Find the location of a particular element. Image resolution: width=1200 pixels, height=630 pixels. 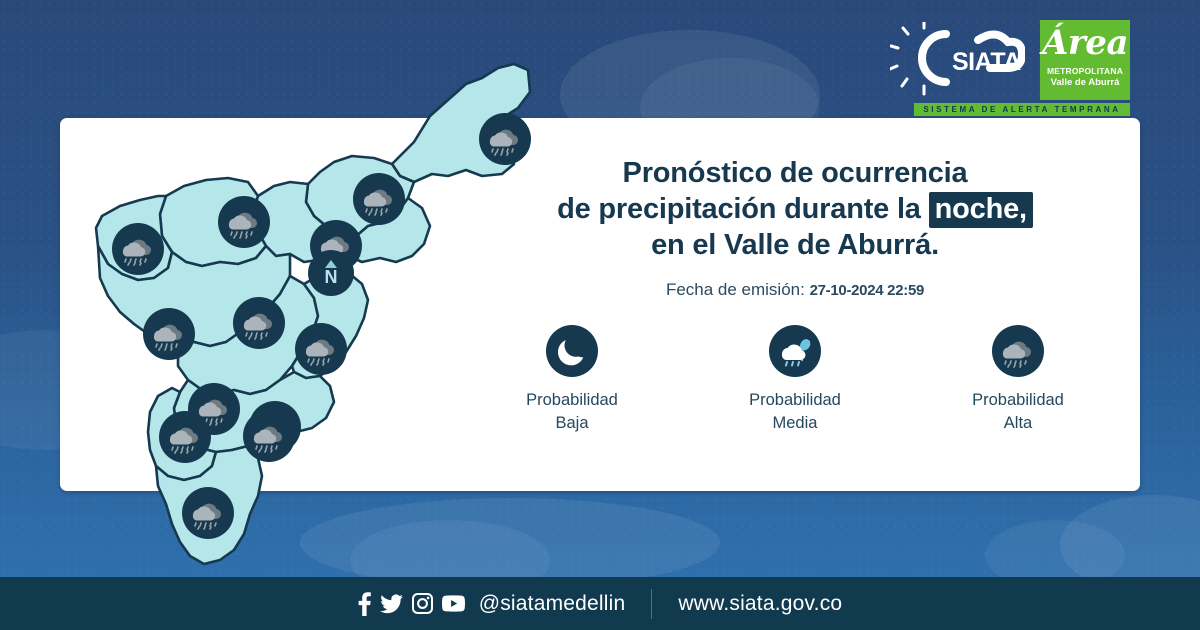

social-icons is located at coordinates (411, 603).